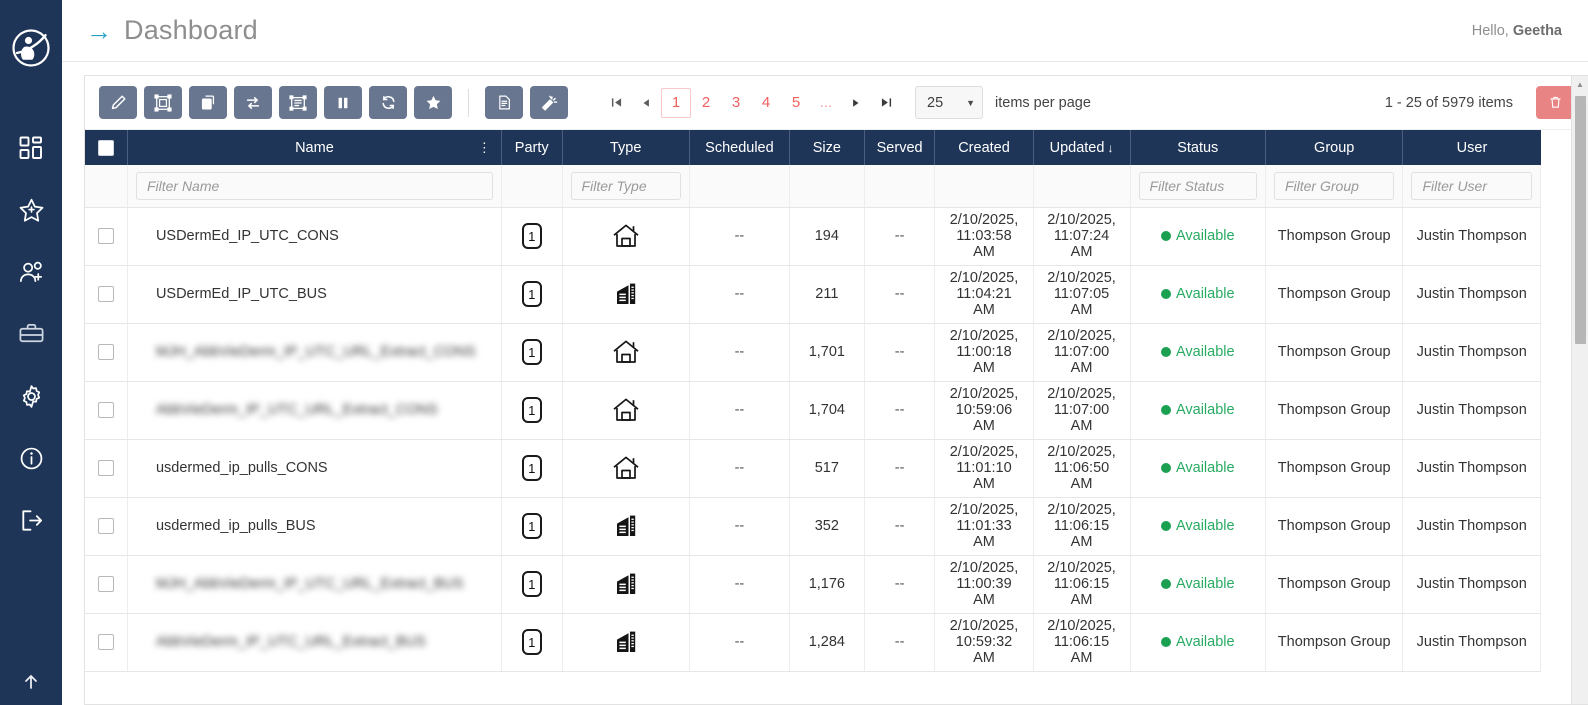  What do you see at coordinates (532, 147) in the screenshot?
I see `col-header-party: Party` at bounding box center [532, 147].